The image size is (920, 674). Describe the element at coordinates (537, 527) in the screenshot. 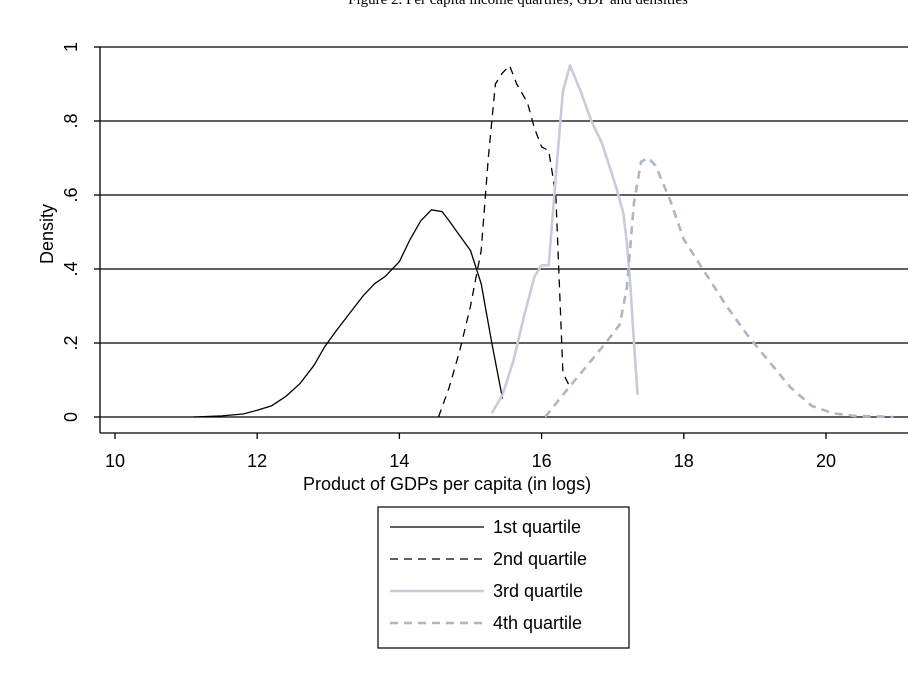

I see `legend-label-1: 1st quartile` at that location.